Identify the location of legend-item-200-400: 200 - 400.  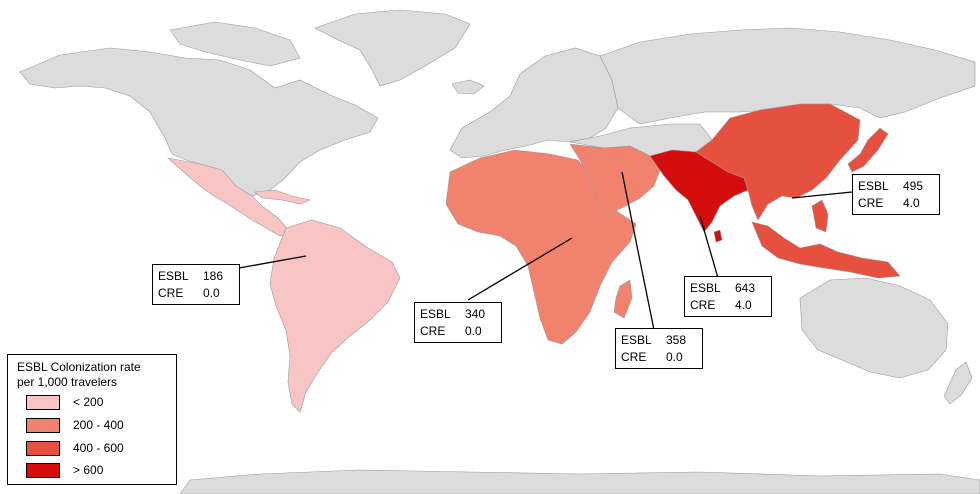
(75, 425).